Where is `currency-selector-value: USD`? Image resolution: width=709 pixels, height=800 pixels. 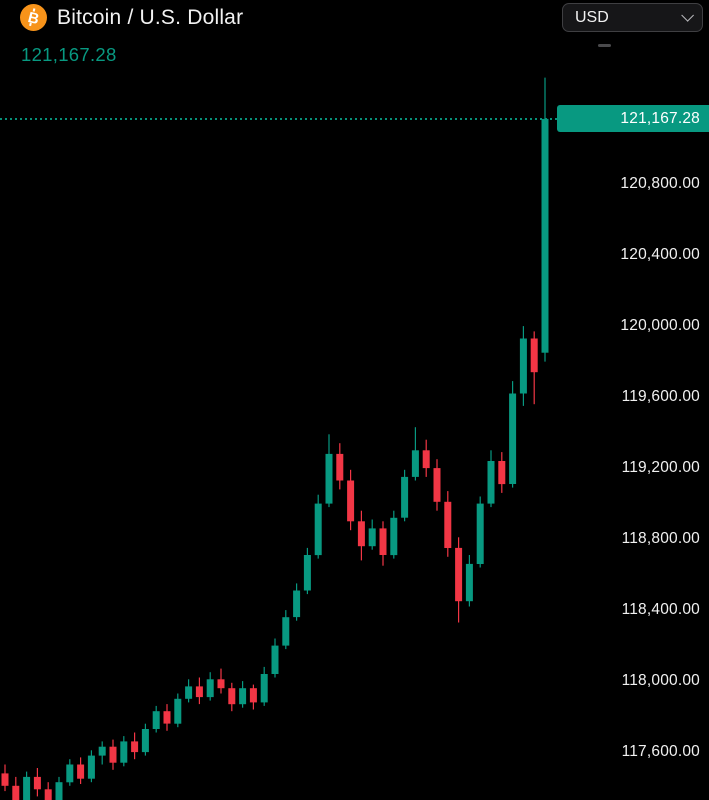
currency-selector-value: USD is located at coordinates (592, 17).